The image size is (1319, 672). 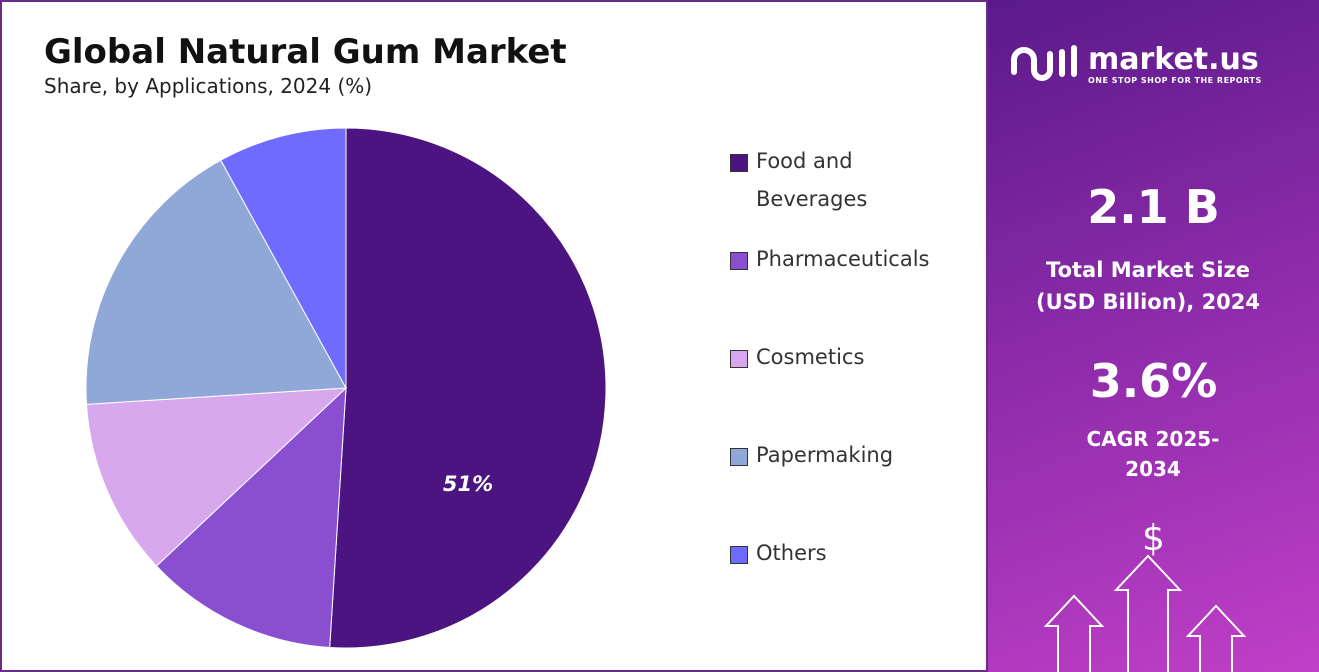 What do you see at coordinates (1153, 207) in the screenshot?
I see `market-size: 2.1 B` at bounding box center [1153, 207].